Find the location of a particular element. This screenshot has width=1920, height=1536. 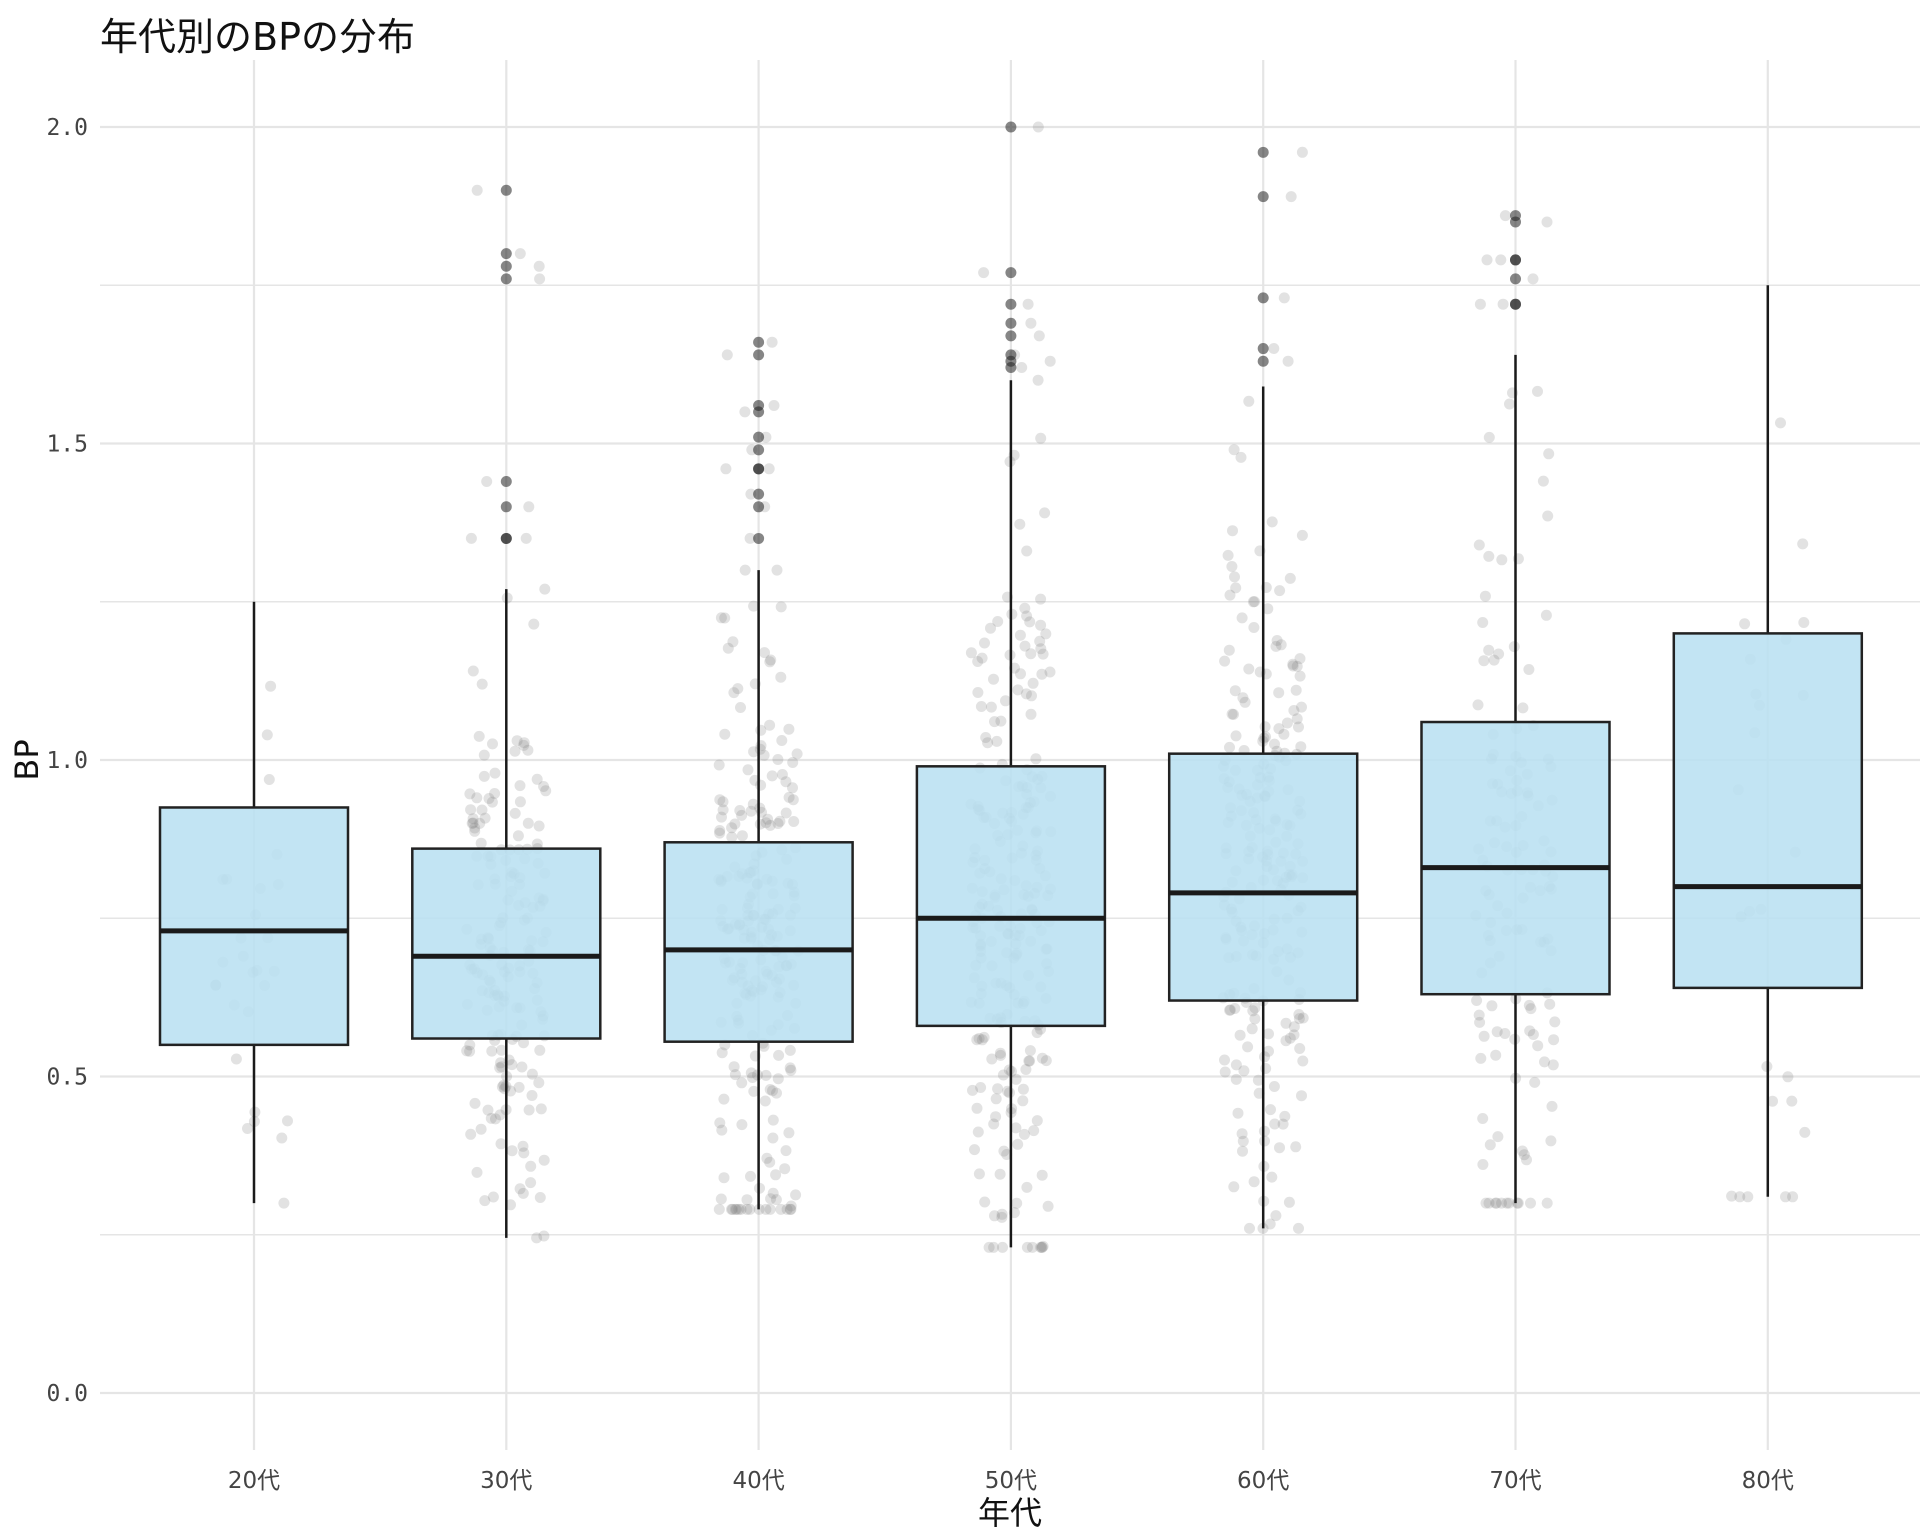

x-axis-title: 年代 is located at coordinates (1010, 1513).